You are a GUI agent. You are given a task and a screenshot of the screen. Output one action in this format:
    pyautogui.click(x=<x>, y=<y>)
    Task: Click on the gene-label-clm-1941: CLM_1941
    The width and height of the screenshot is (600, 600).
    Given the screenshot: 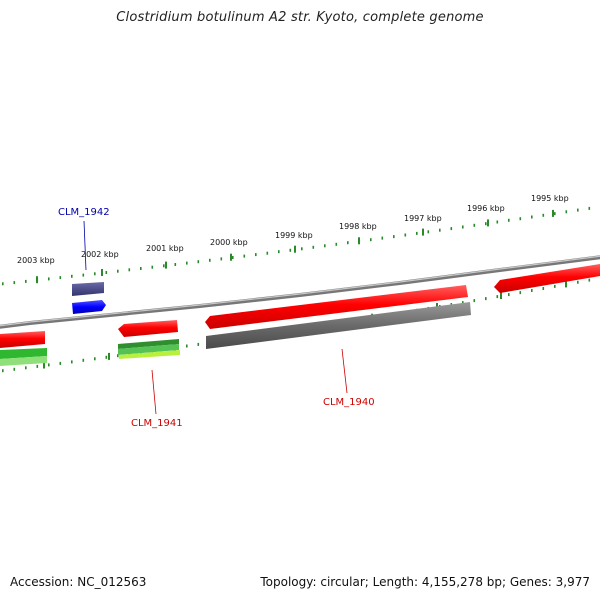 What is the action you would take?
    pyautogui.click(x=157, y=423)
    